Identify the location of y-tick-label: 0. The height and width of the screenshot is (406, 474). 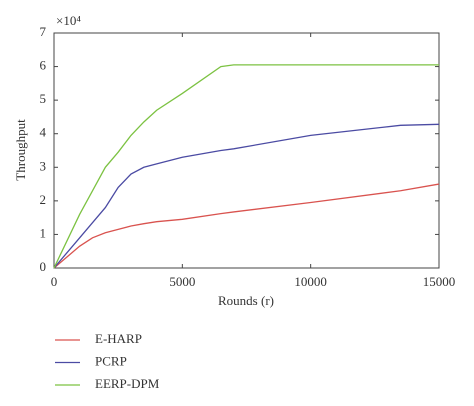
(43, 266).